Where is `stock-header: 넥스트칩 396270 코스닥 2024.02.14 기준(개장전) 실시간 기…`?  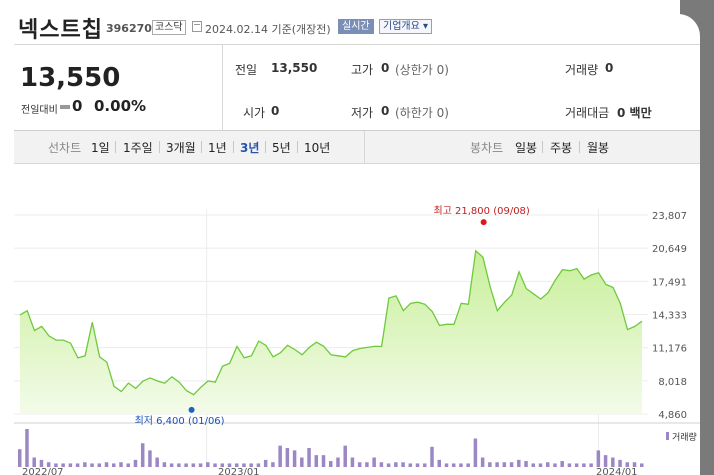
stock-header: 넥스트칩 396270 코스닥 2024.02.14 기준(개장전) 실시간 기… is located at coordinates (357, 29).